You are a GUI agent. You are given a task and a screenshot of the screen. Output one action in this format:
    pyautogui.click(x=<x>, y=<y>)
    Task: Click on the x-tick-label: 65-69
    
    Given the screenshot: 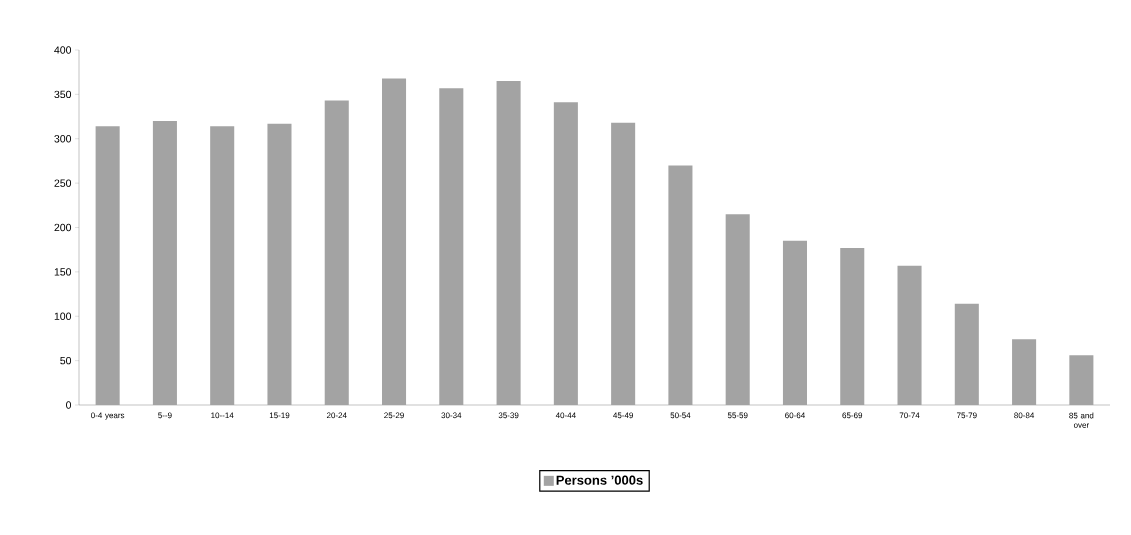 What is the action you would take?
    pyautogui.click(x=852, y=415)
    